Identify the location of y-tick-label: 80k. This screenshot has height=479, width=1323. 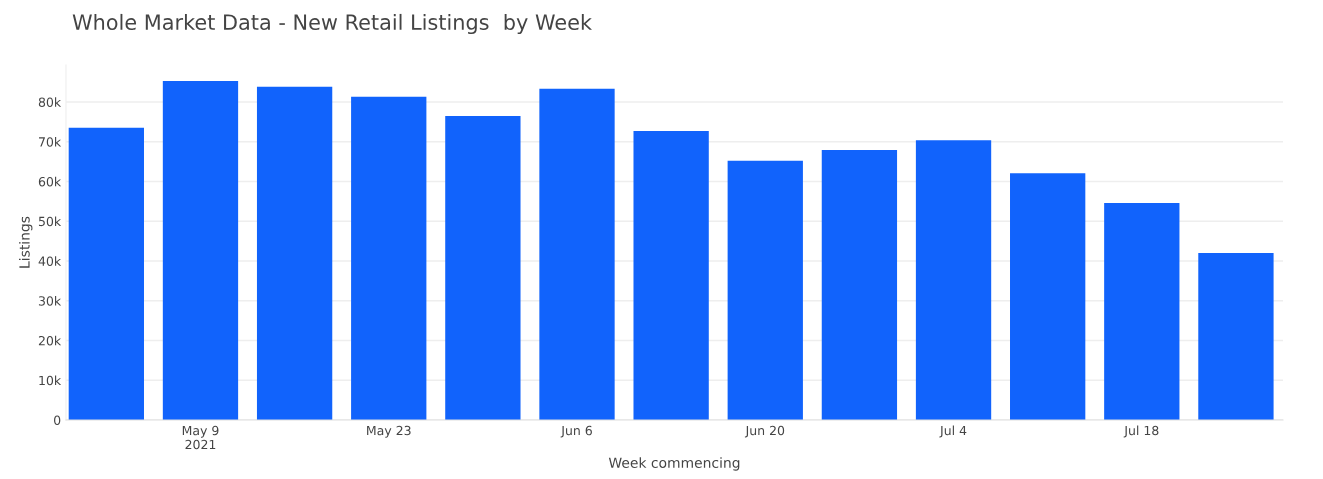
(50, 102).